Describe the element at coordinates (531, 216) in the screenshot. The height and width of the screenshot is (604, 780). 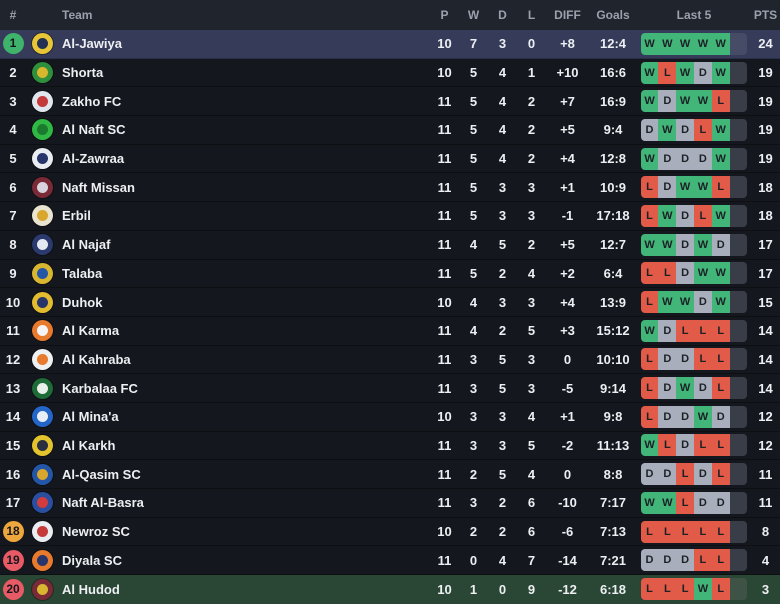
I see `cell-losses: 3` at that location.